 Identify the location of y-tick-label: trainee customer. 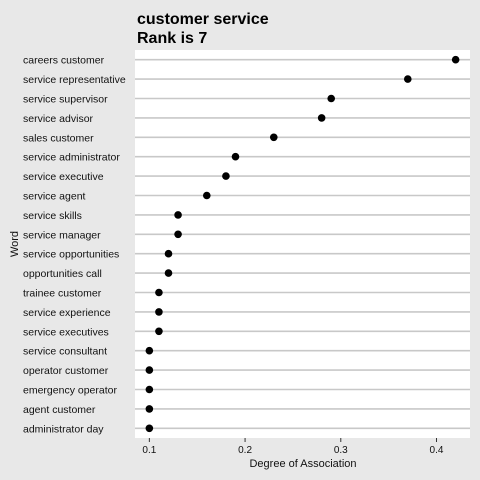
(62, 294).